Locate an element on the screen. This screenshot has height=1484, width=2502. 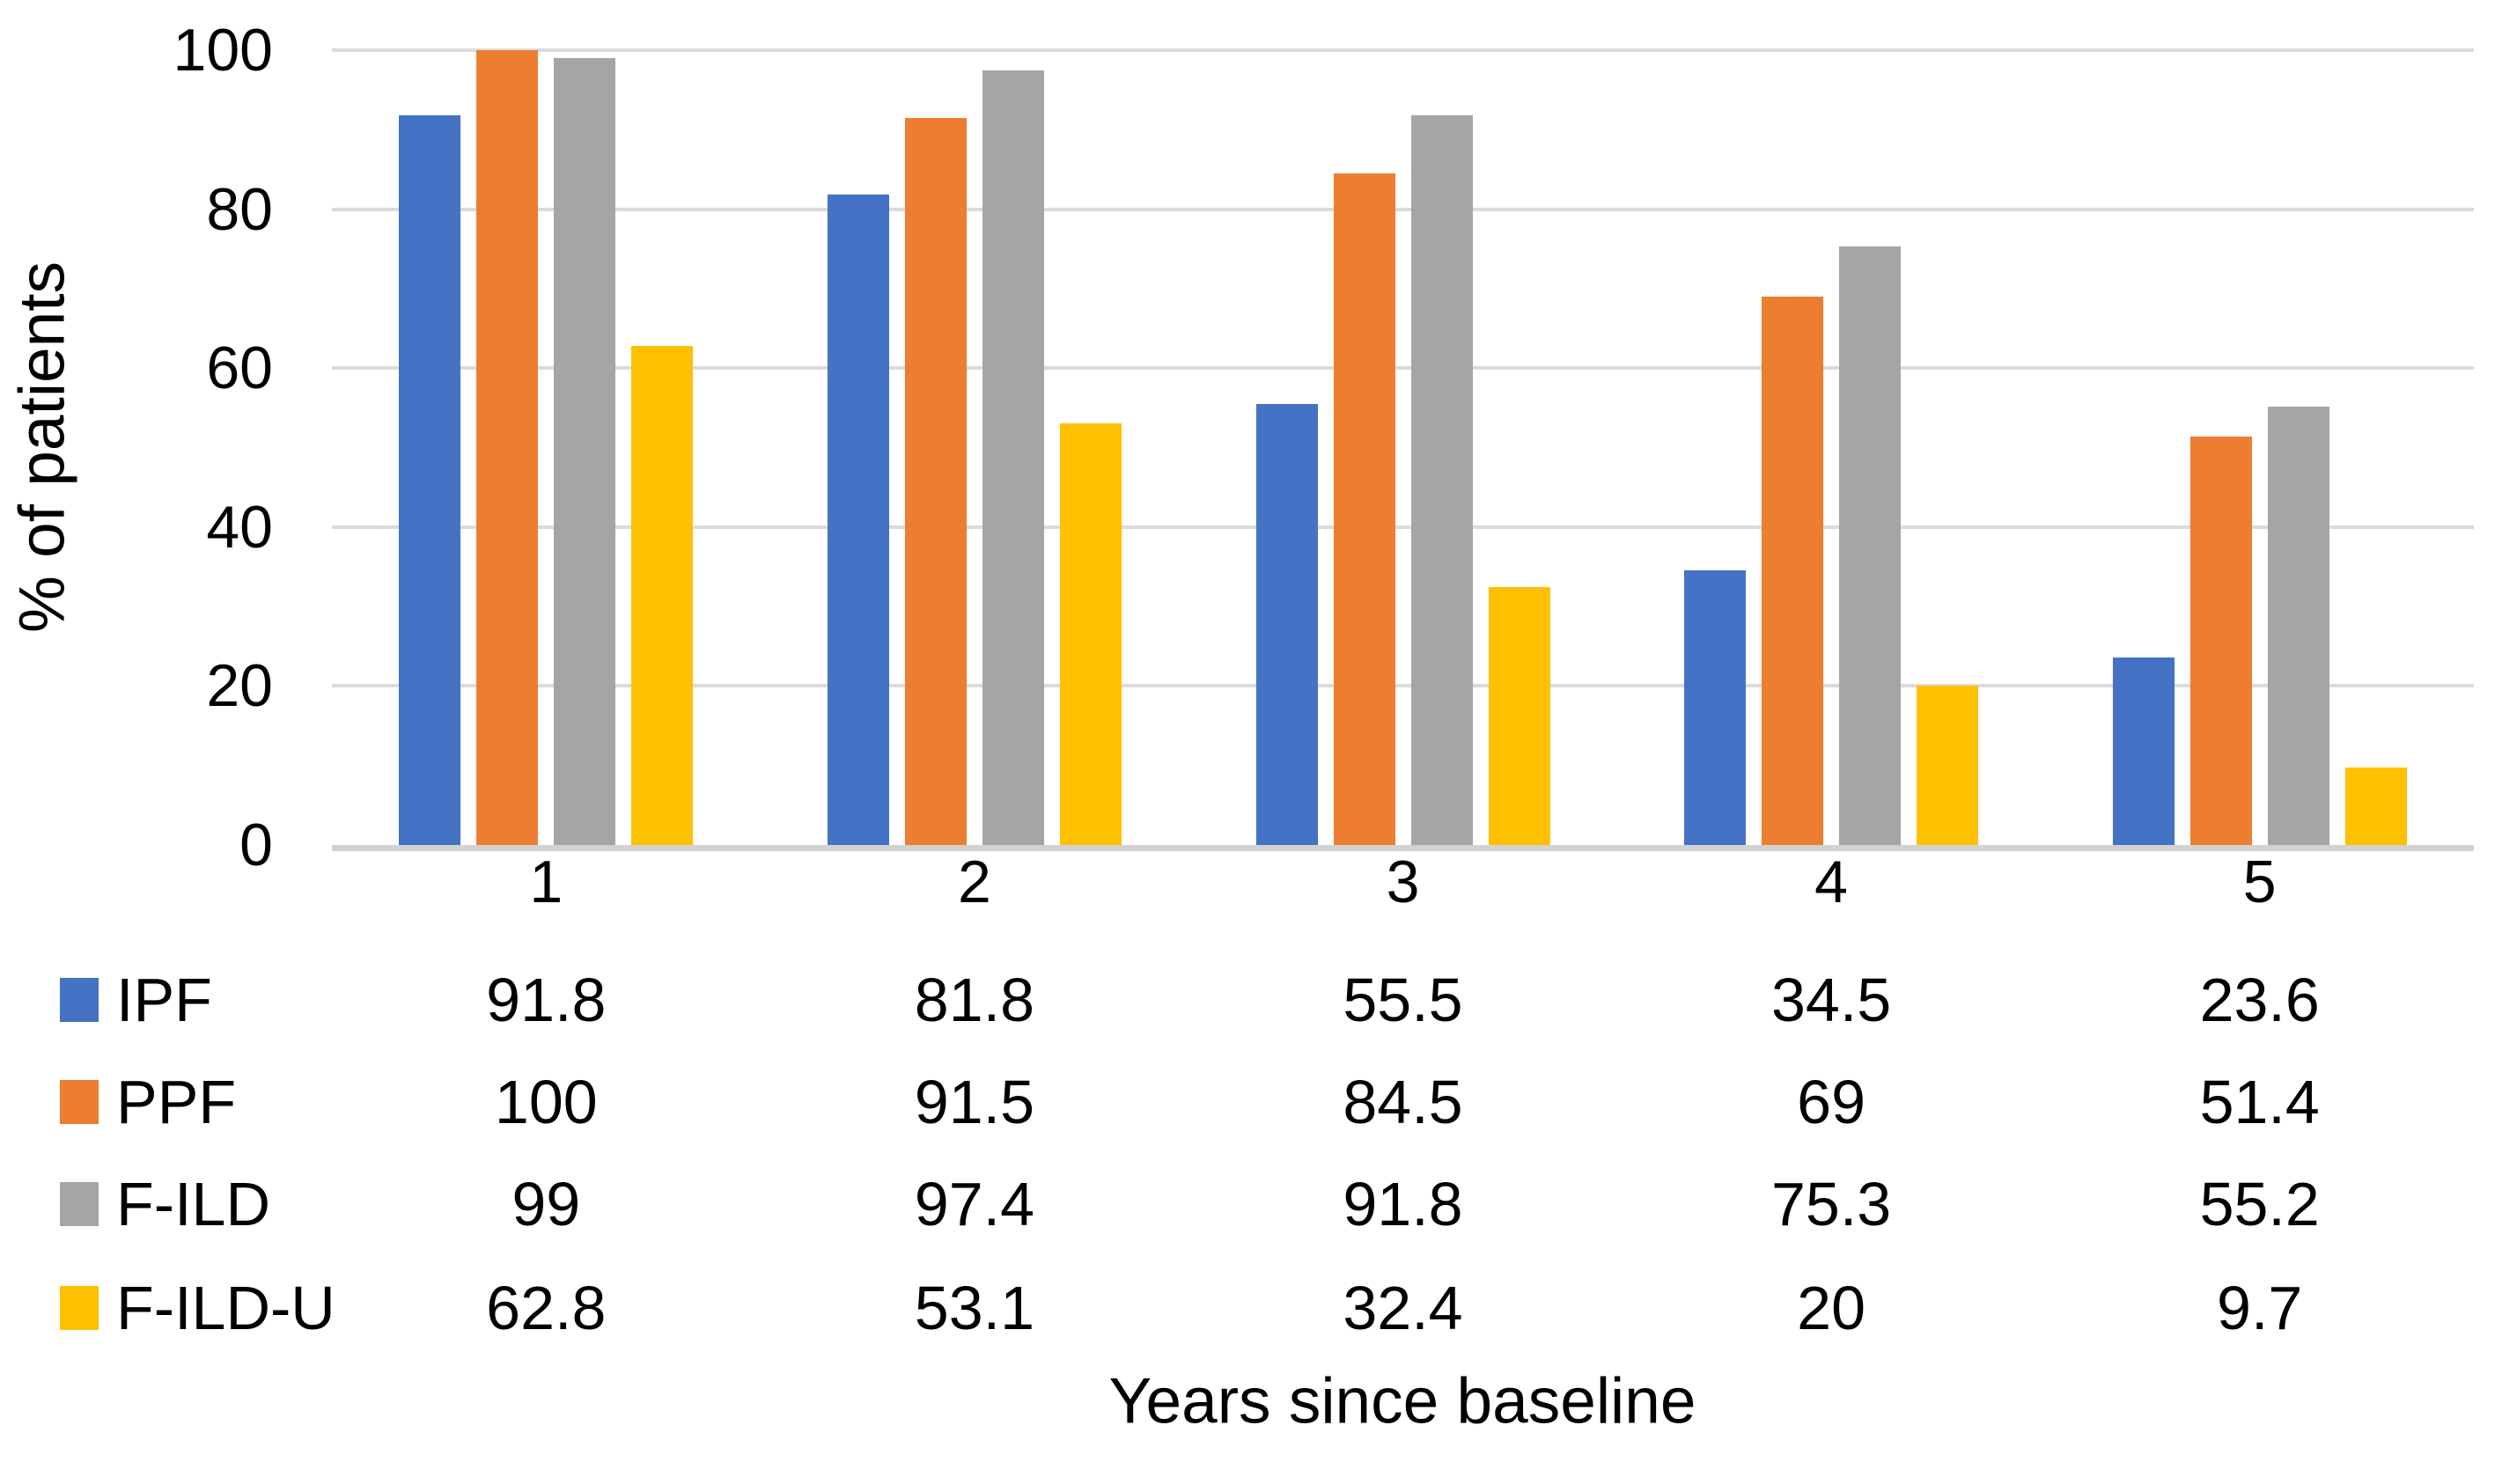
table-value: 55.5 is located at coordinates (1403, 1000).